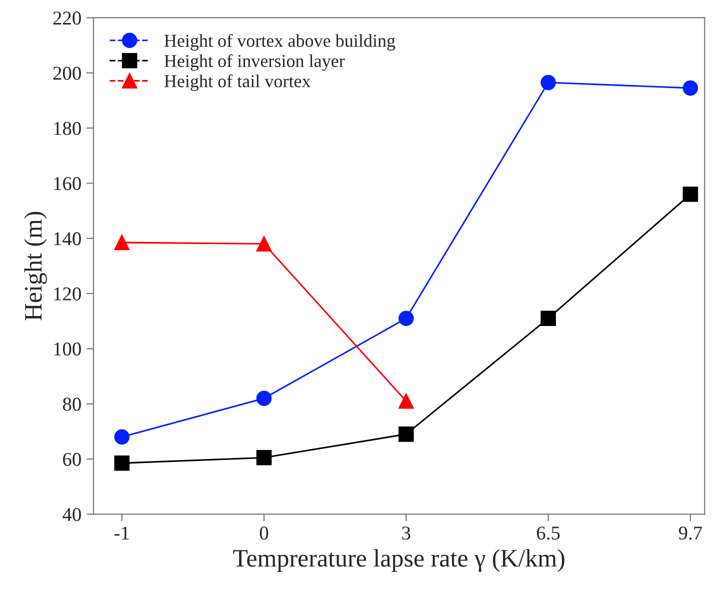 The width and height of the screenshot is (719, 591). Describe the element at coordinates (280, 42) in the screenshot. I see `legend-label: Height of vortex above building` at that location.